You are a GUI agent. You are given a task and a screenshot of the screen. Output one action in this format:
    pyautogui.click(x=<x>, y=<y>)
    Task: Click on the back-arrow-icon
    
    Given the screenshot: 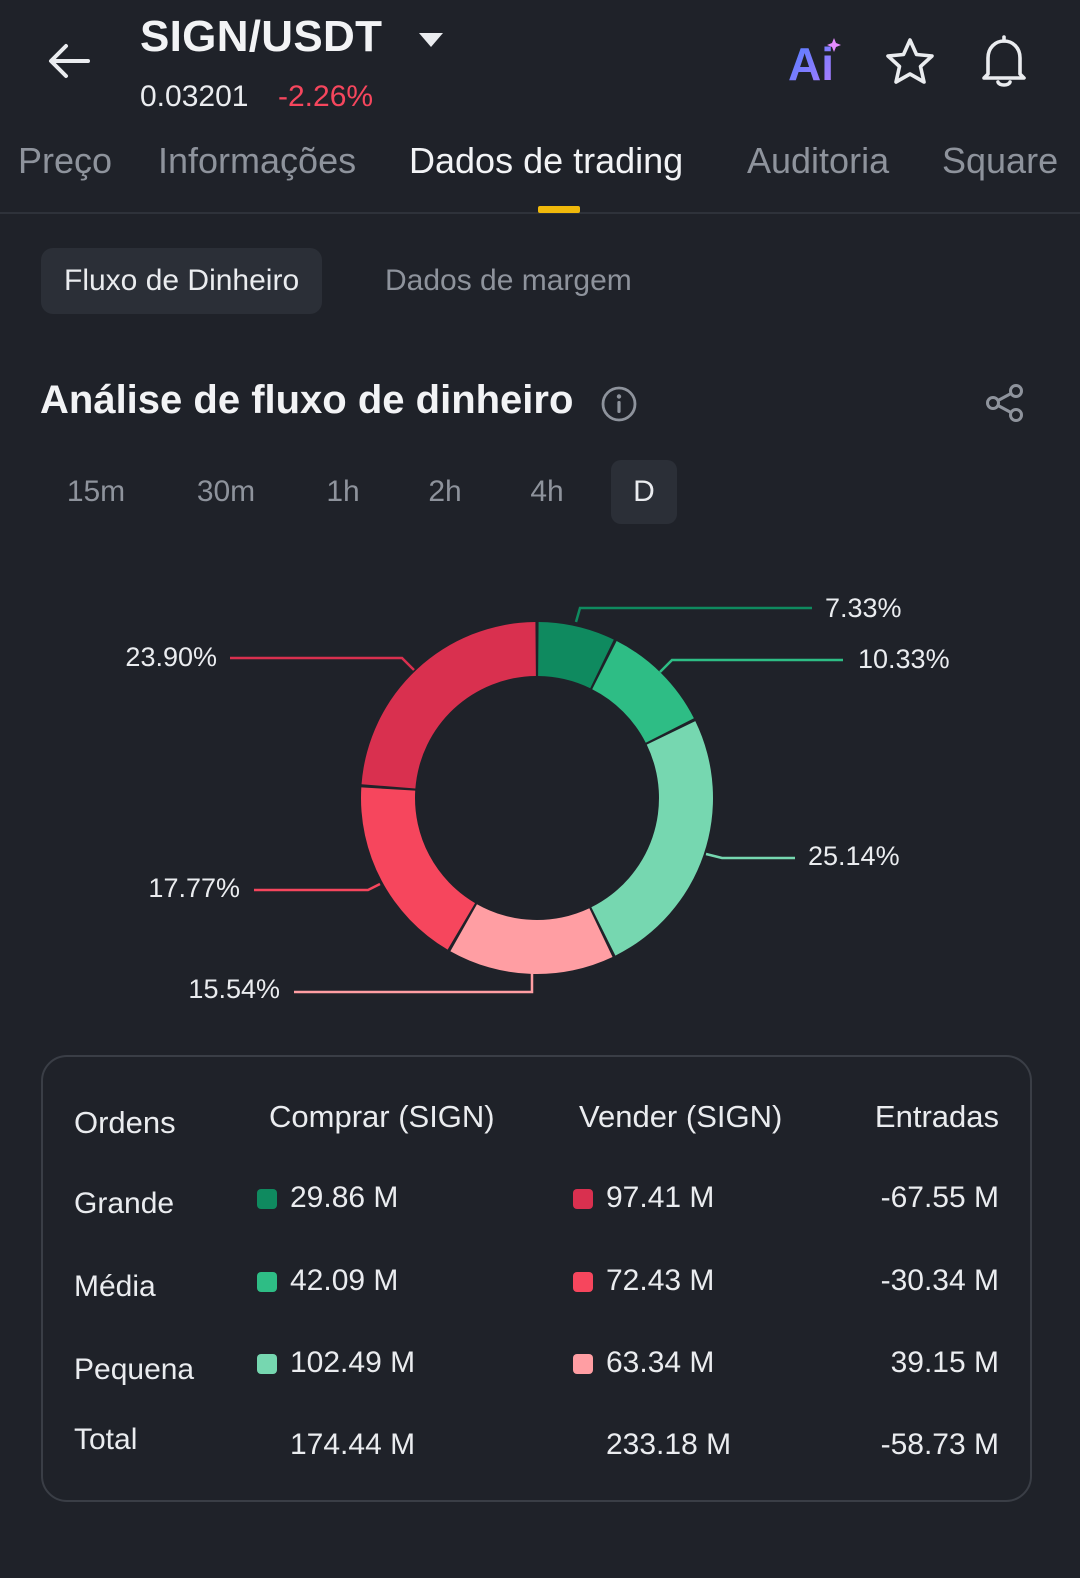 What is the action you would take?
    pyautogui.click(x=69, y=61)
    